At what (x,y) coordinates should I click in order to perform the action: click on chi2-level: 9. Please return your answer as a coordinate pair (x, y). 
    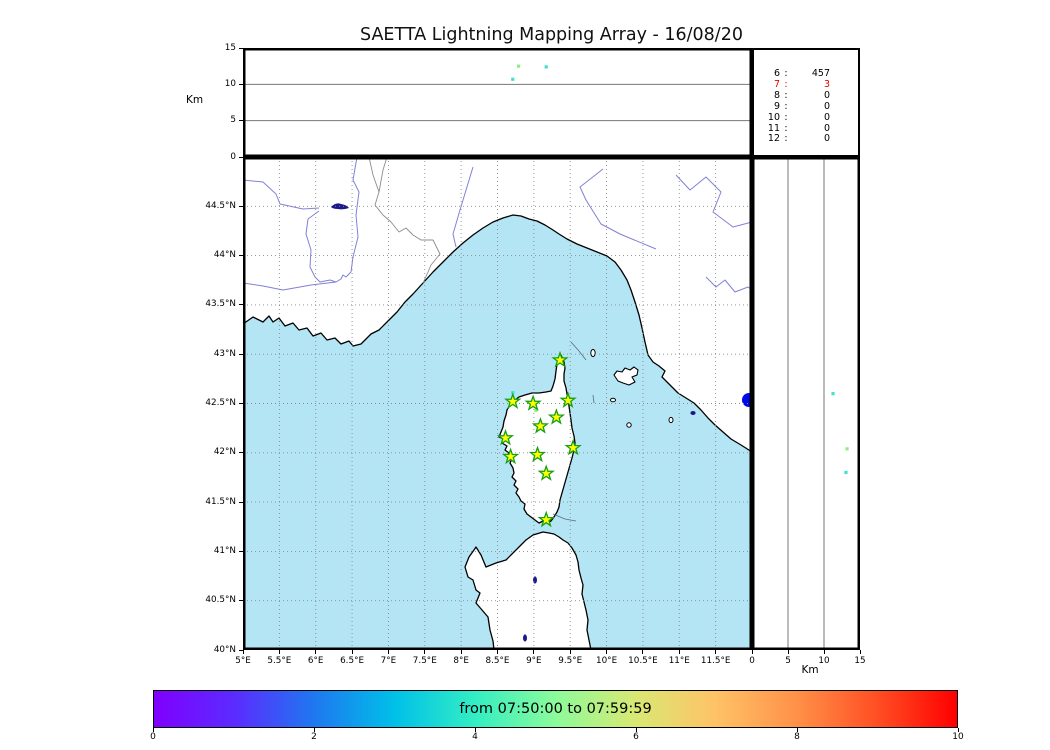
    Looking at the image, I should click on (776, 106).